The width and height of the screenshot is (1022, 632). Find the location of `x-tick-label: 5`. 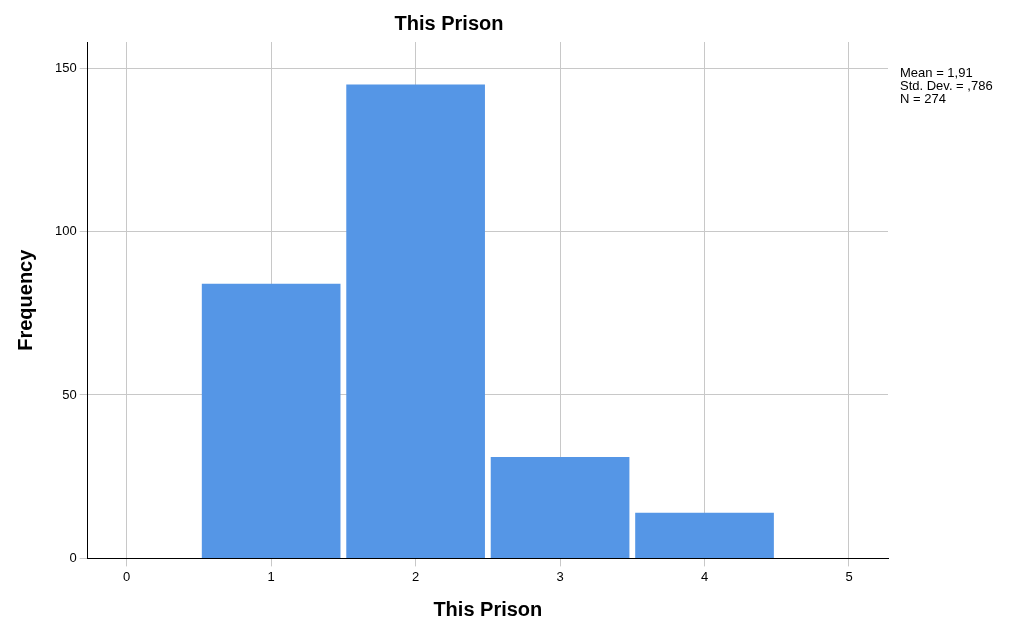

x-tick-label: 5 is located at coordinates (849, 576).